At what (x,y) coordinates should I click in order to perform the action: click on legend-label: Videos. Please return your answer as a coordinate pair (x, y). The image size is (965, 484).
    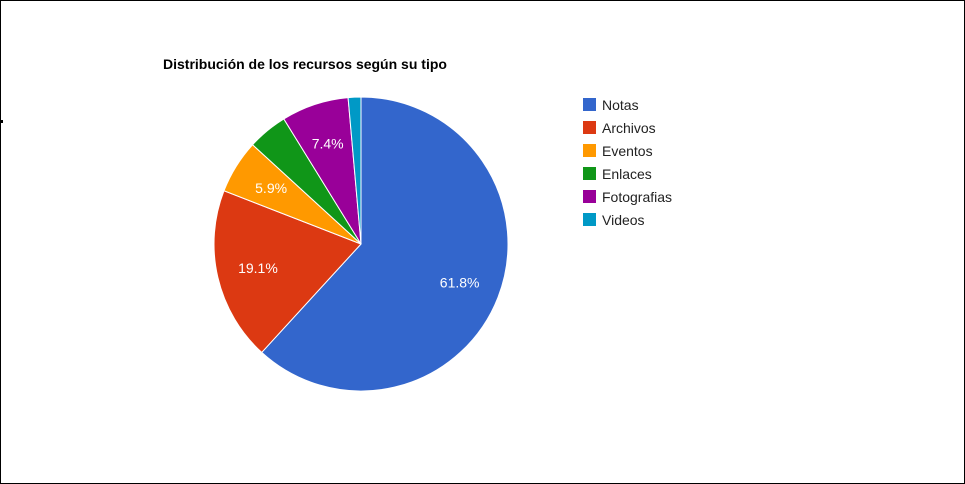
    Looking at the image, I should click on (623, 219).